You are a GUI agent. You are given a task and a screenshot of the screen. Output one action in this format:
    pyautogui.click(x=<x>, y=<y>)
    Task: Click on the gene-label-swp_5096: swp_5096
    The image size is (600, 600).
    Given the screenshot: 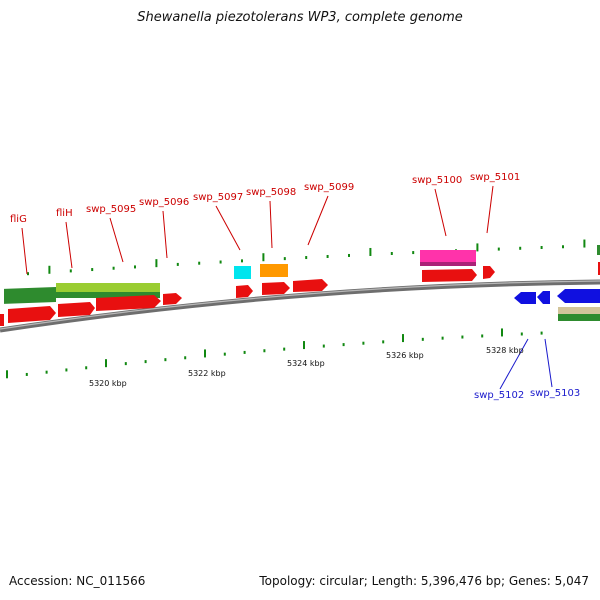 What is the action you would take?
    pyautogui.click(x=164, y=202)
    